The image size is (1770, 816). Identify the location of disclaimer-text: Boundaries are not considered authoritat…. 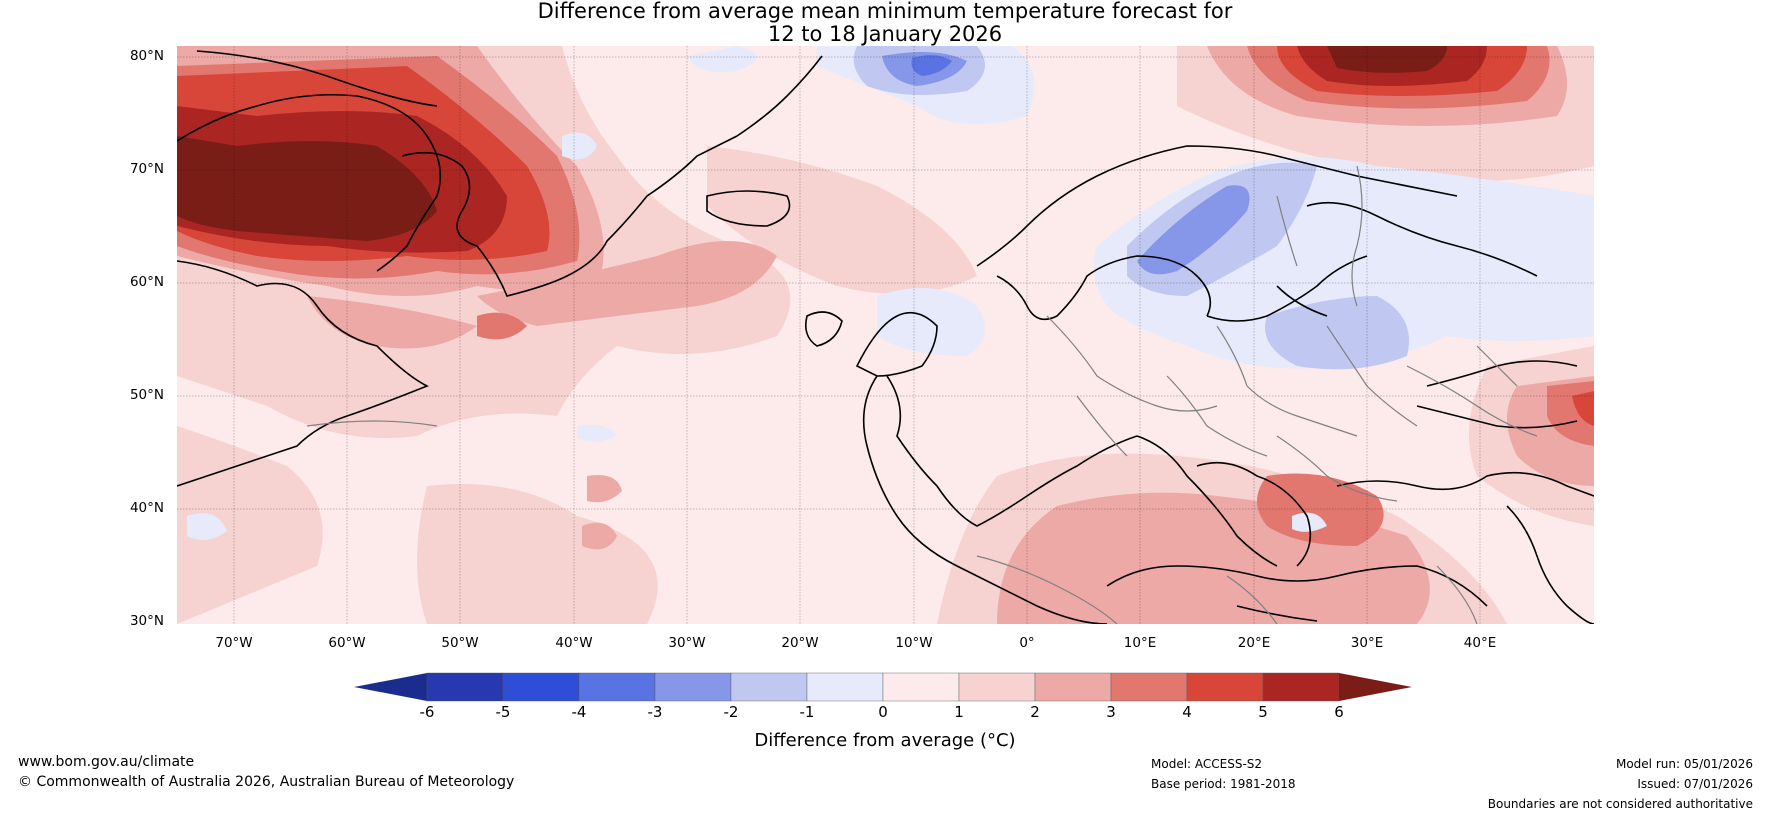
(1620, 804).